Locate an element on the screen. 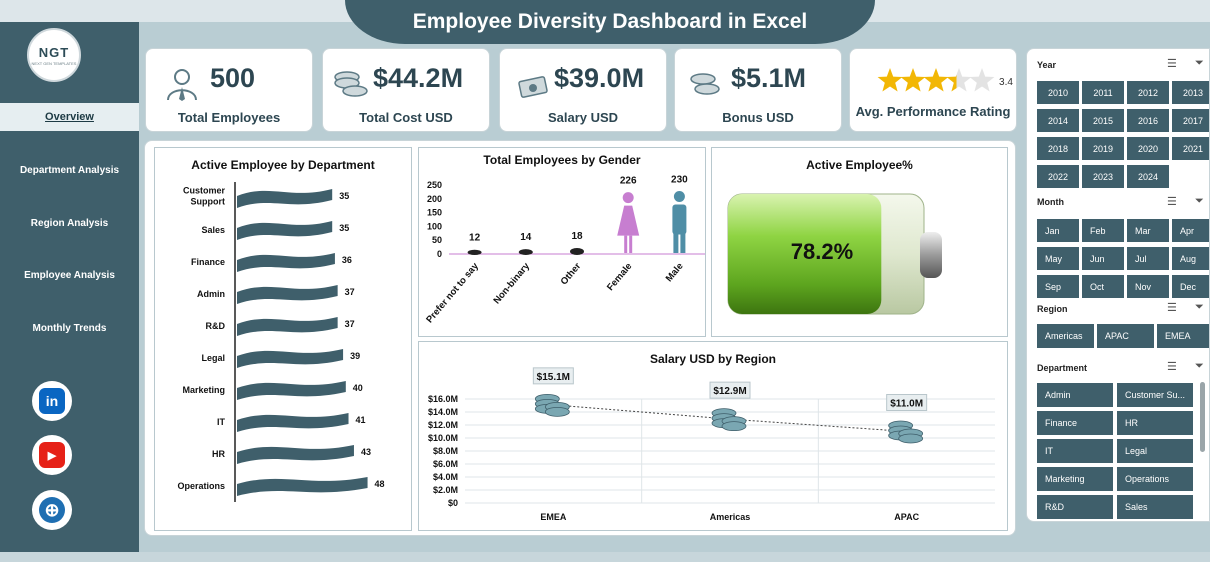 The image size is (1210, 562). month-option: Aug is located at coordinates (1190, 258).